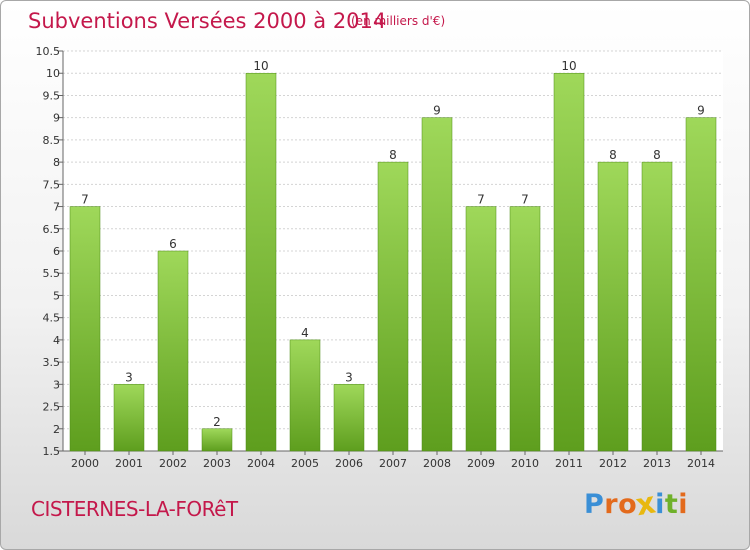 Image resolution: width=750 pixels, height=550 pixels. What do you see at coordinates (671, 504) in the screenshot?
I see `logo-letter: t` at bounding box center [671, 504].